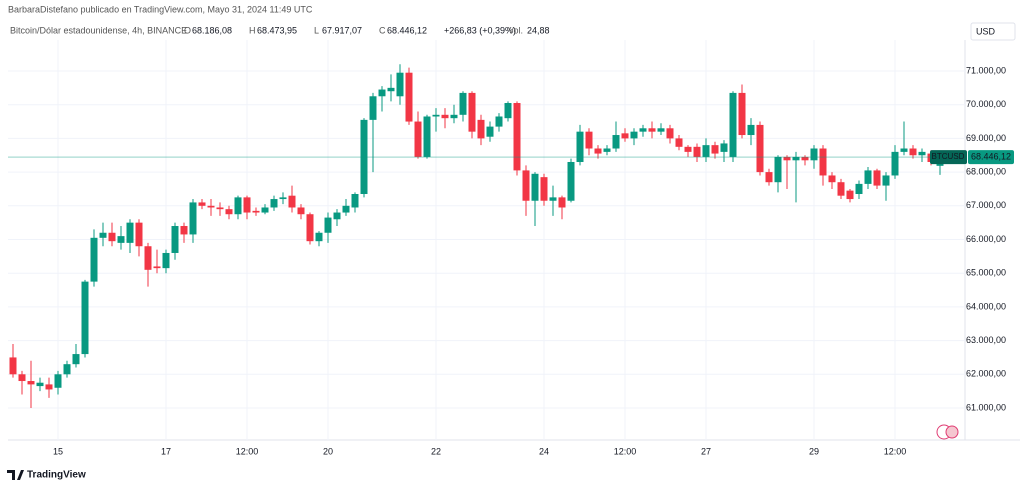 Image resolution: width=1024 pixels, height=487 pixels. What do you see at coordinates (382, 30) in the screenshot?
I see `legend-key: C` at bounding box center [382, 30].